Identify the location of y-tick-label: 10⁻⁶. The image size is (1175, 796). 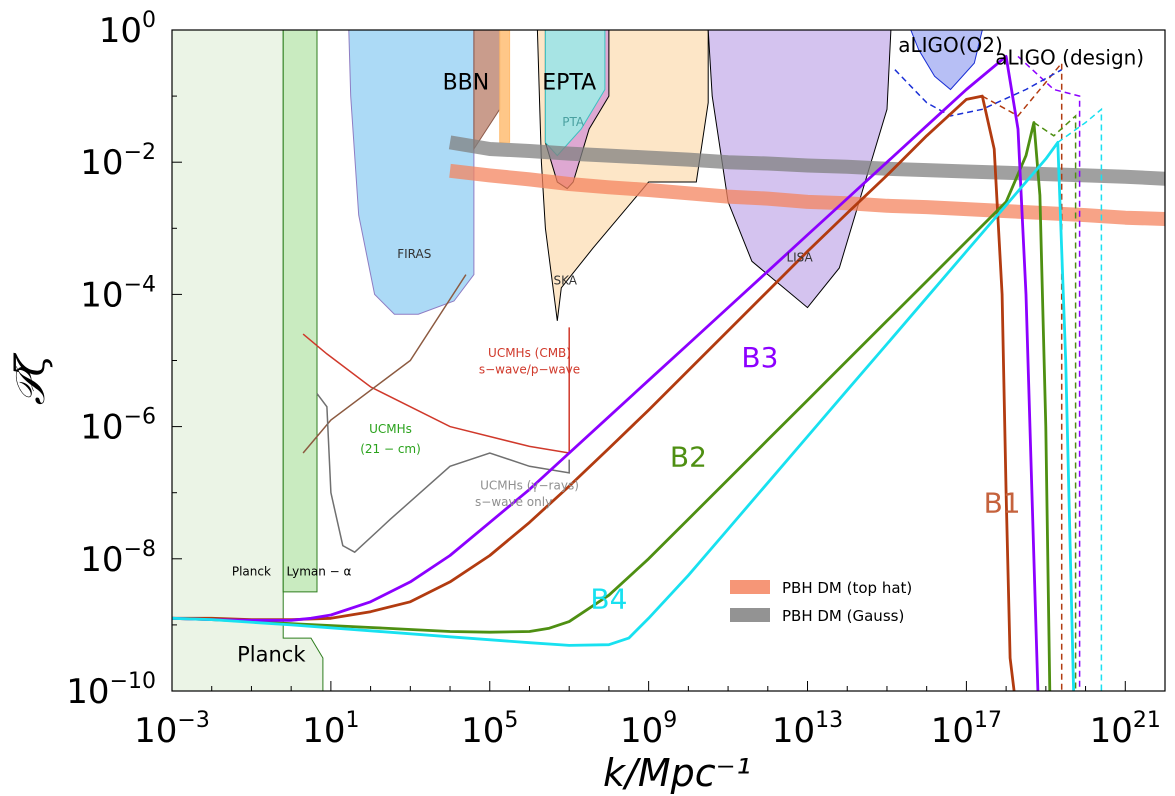
(118, 426).